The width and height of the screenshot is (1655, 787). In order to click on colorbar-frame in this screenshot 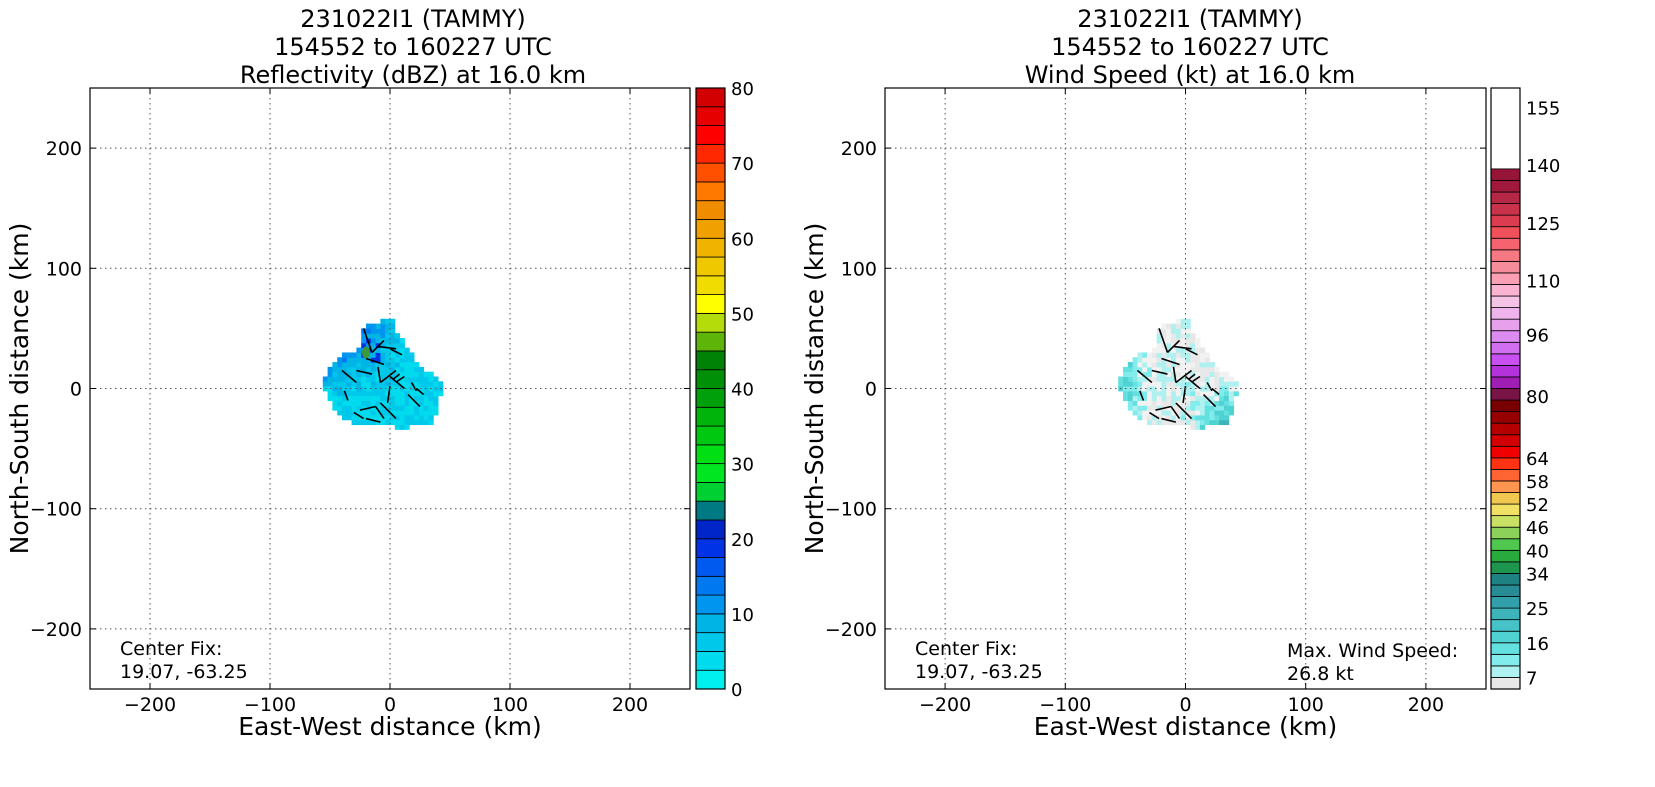, I will do `click(1505, 388)`.